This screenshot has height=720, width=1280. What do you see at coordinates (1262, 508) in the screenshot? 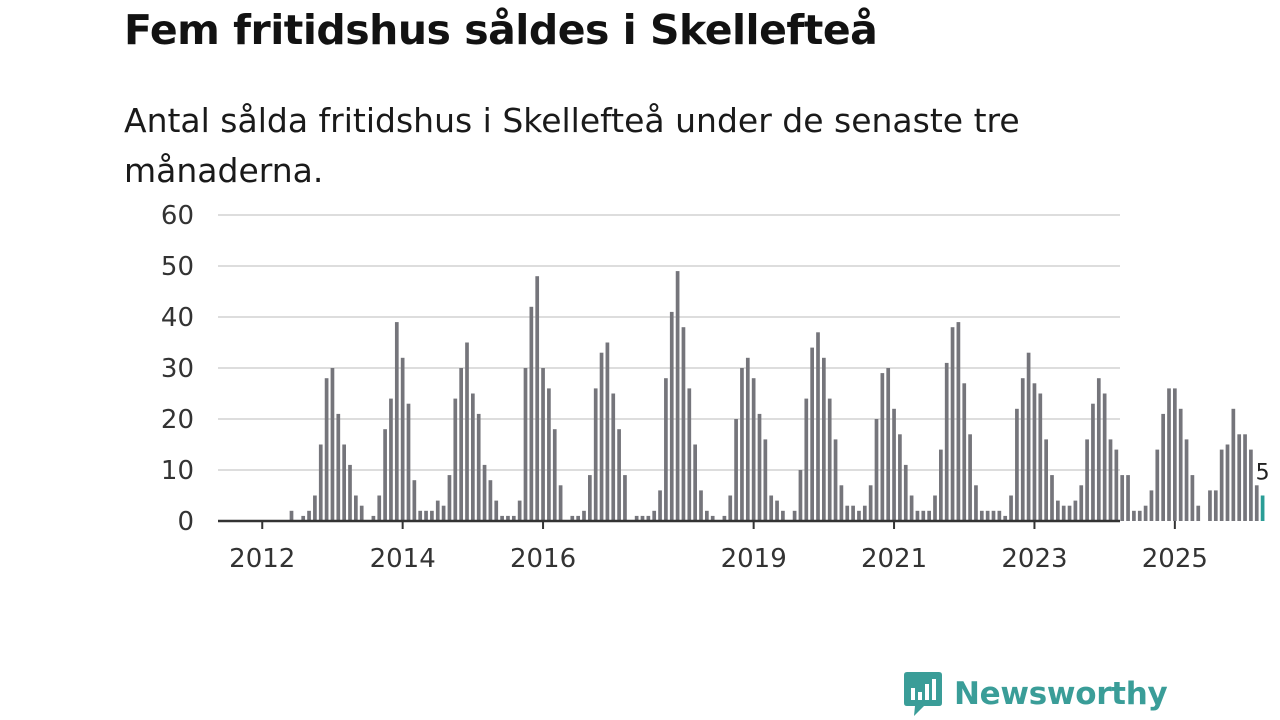
I see `bar-latest` at bounding box center [1262, 508].